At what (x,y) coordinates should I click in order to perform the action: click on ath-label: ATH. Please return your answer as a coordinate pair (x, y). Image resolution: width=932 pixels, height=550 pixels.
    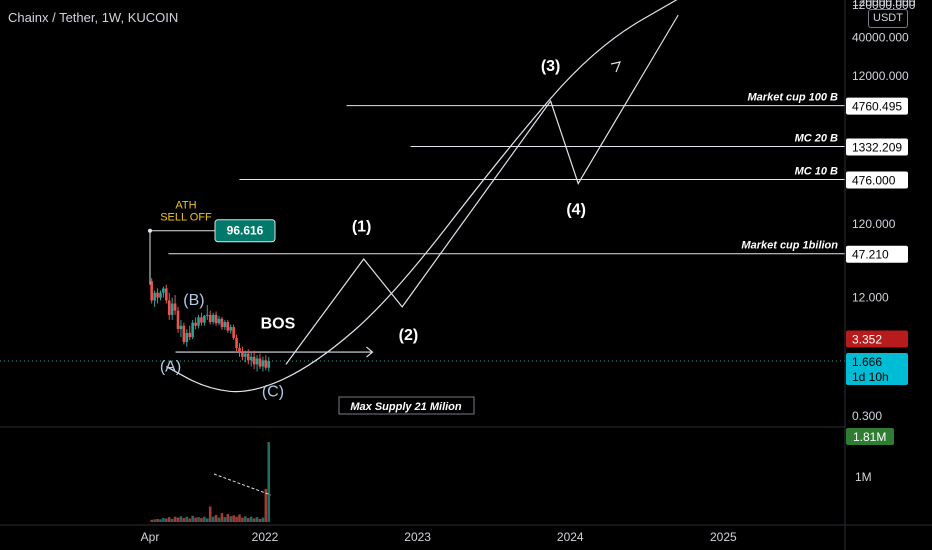
    Looking at the image, I should click on (185, 206).